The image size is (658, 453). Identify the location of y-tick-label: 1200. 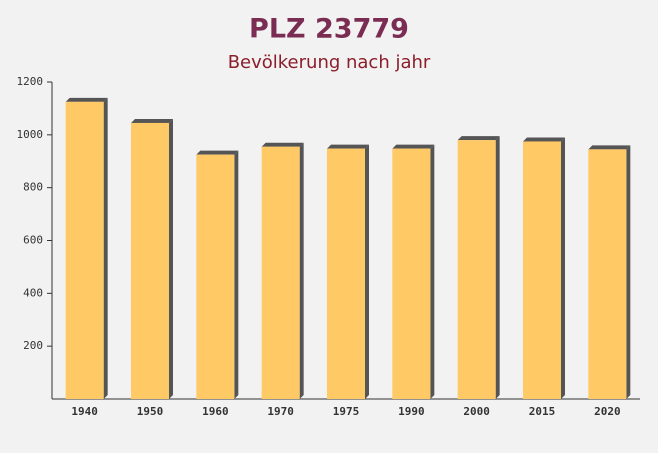
(30, 81).